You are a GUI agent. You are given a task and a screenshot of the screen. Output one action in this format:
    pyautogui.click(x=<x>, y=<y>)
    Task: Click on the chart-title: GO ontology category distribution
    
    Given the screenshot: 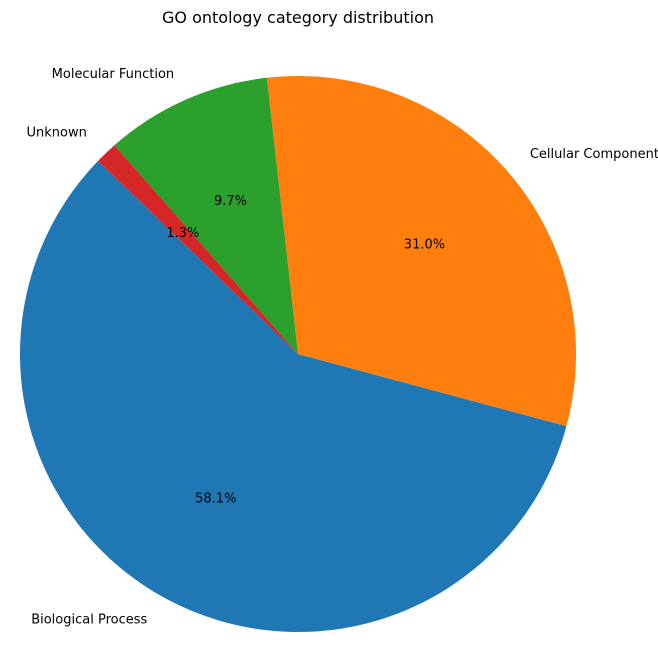 What is the action you would take?
    pyautogui.click(x=298, y=17)
    